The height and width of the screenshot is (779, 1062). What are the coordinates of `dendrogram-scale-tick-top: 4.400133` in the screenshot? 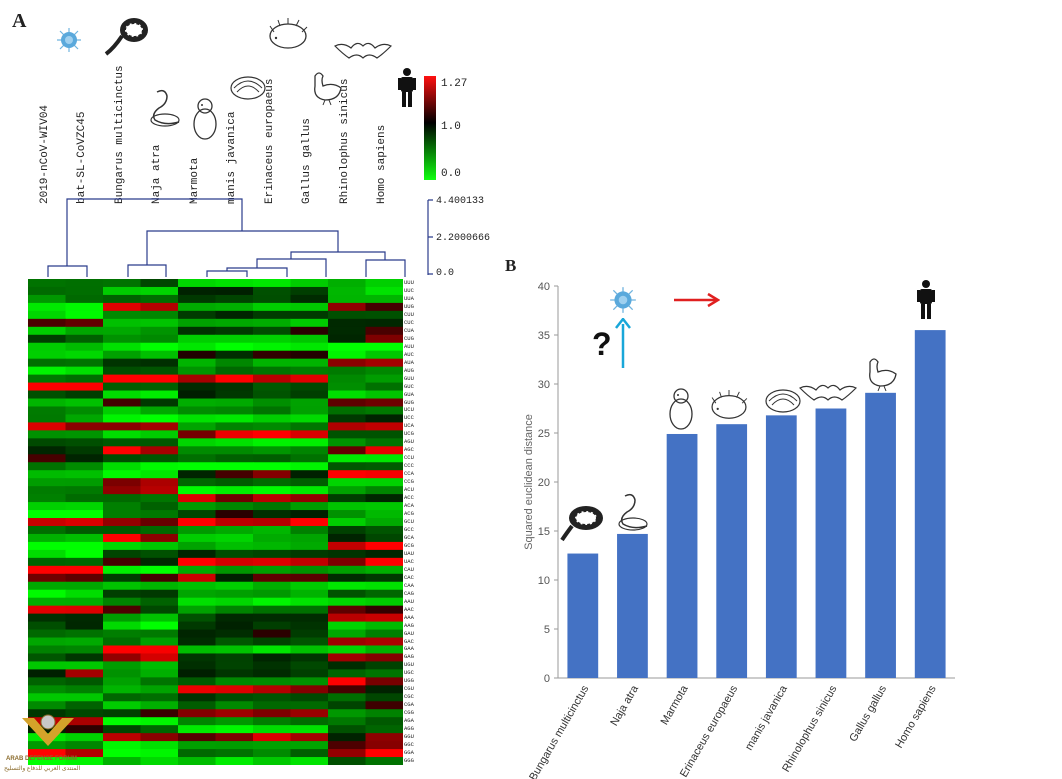 It's located at (460, 201).